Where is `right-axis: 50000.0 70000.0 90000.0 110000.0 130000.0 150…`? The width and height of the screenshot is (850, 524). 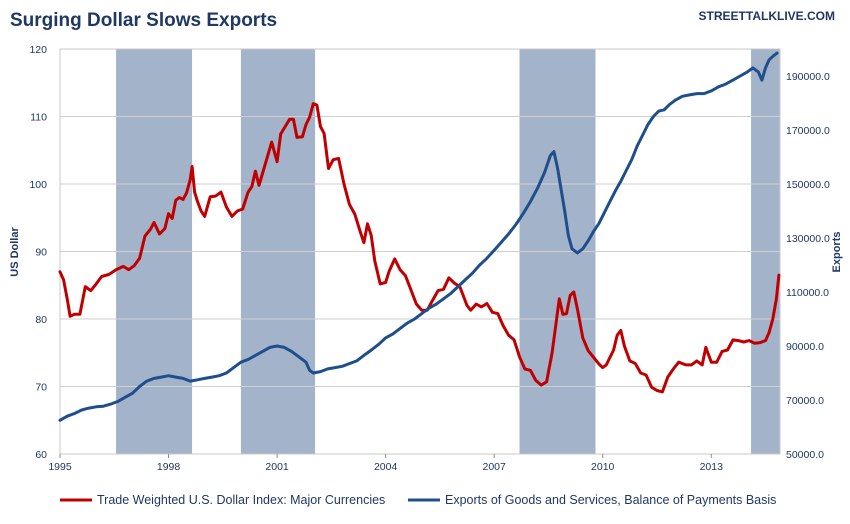
right-axis: 50000.0 70000.0 90000.0 110000.0 130000.0 150… is located at coordinates (808, 266).